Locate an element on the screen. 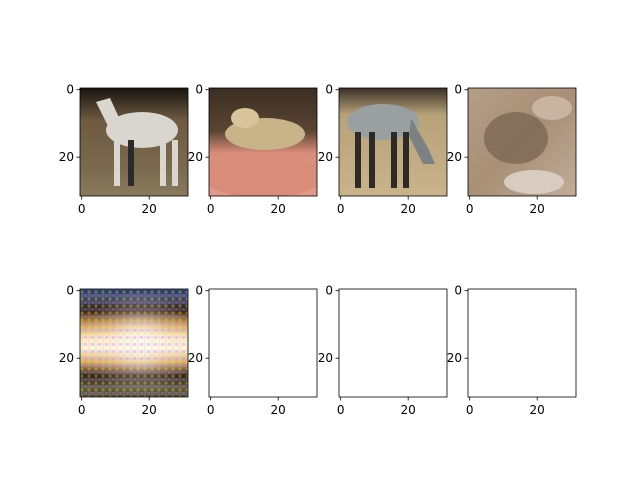  subplot-r1c1: 0 20 0 20 is located at coordinates (124, 149).